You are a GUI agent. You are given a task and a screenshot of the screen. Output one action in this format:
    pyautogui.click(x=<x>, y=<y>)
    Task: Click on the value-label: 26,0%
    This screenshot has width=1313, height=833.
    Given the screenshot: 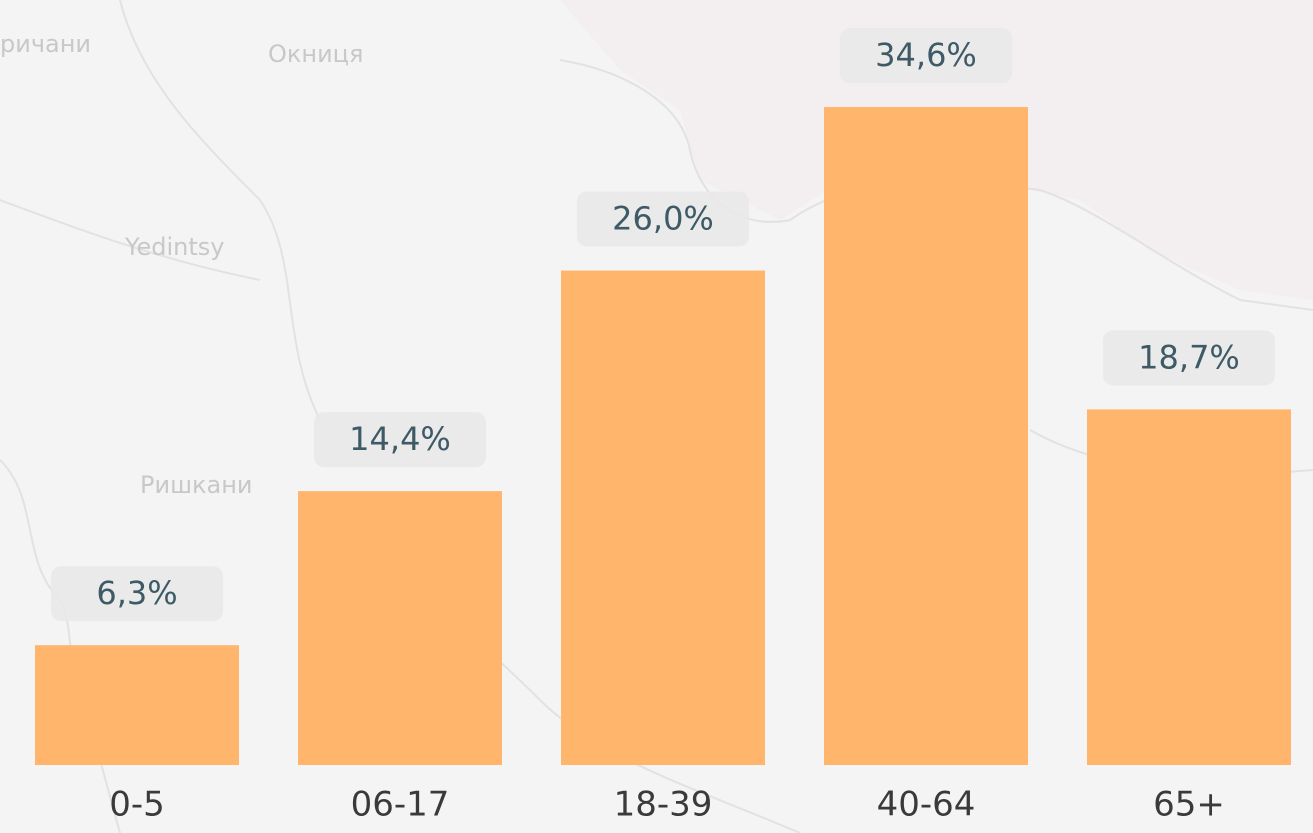 What is the action you would take?
    pyautogui.click(x=663, y=219)
    